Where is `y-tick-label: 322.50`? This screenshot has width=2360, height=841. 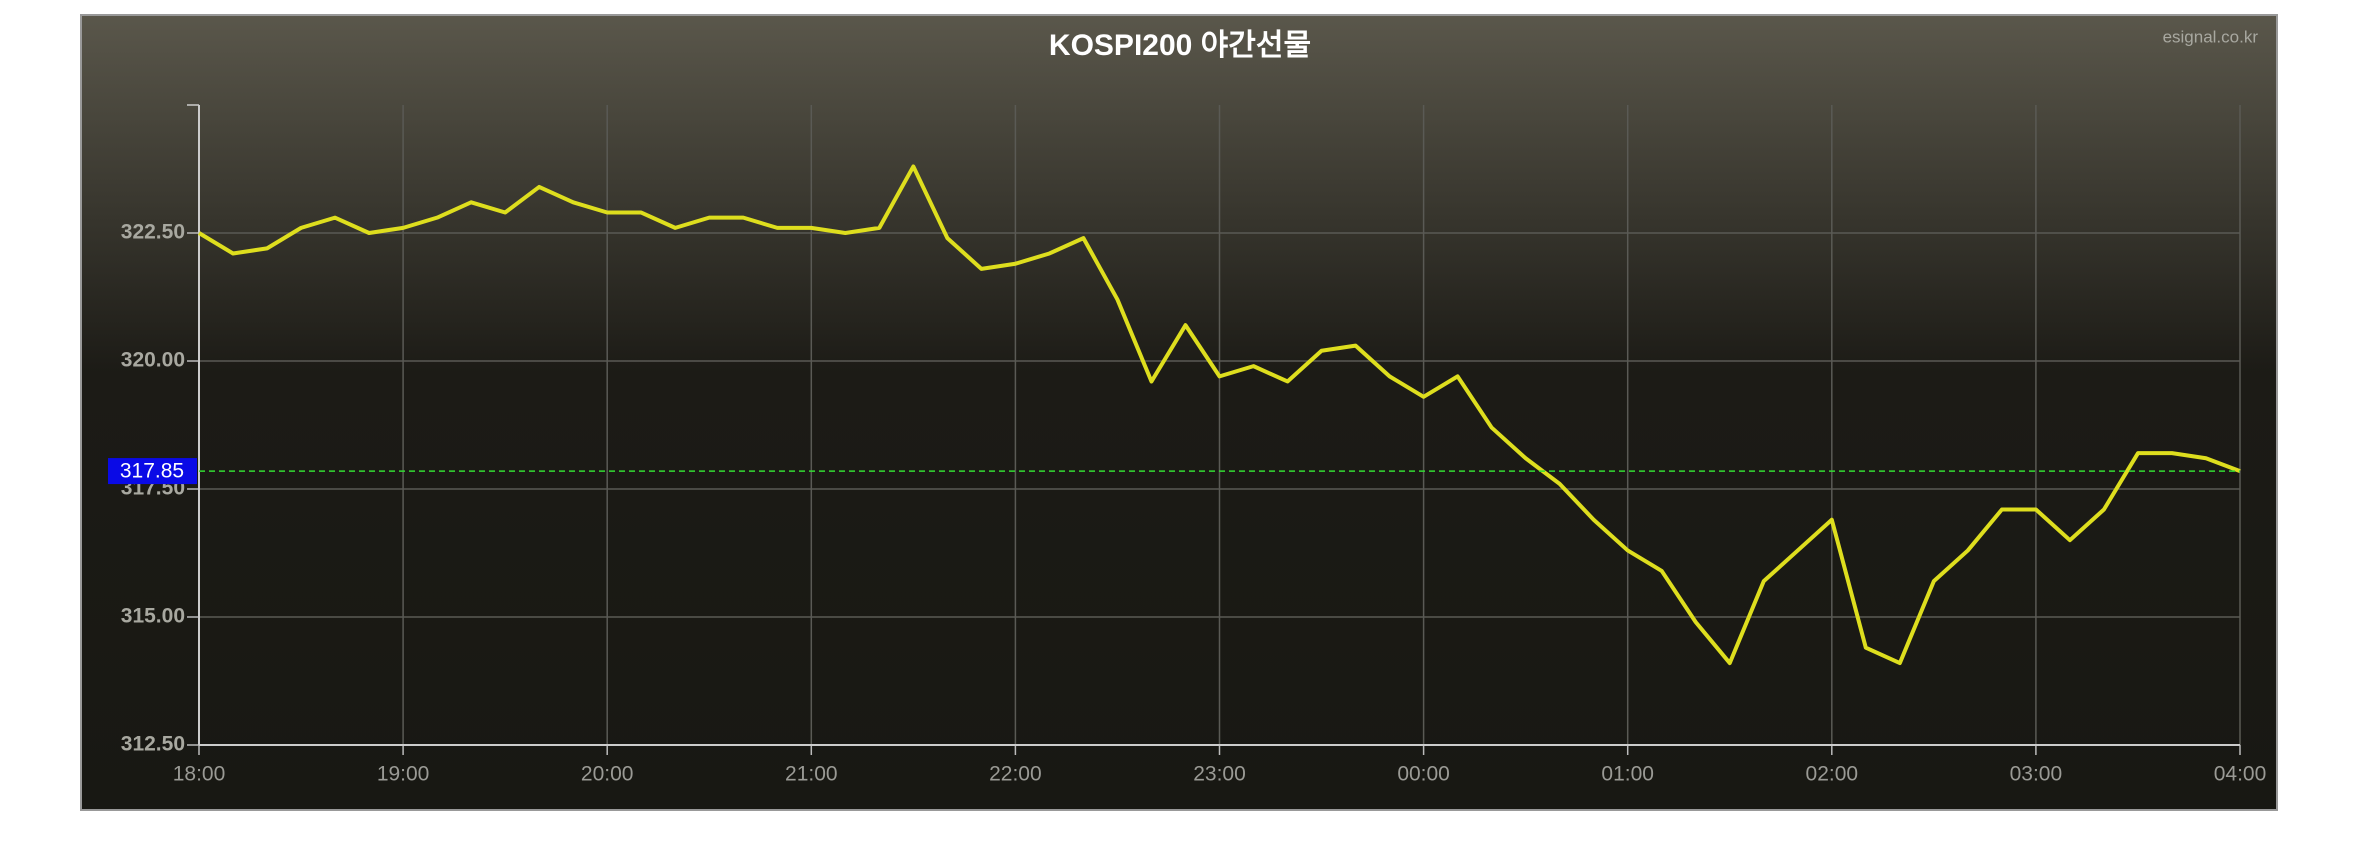 y-tick-label: 322.50 is located at coordinates (153, 232).